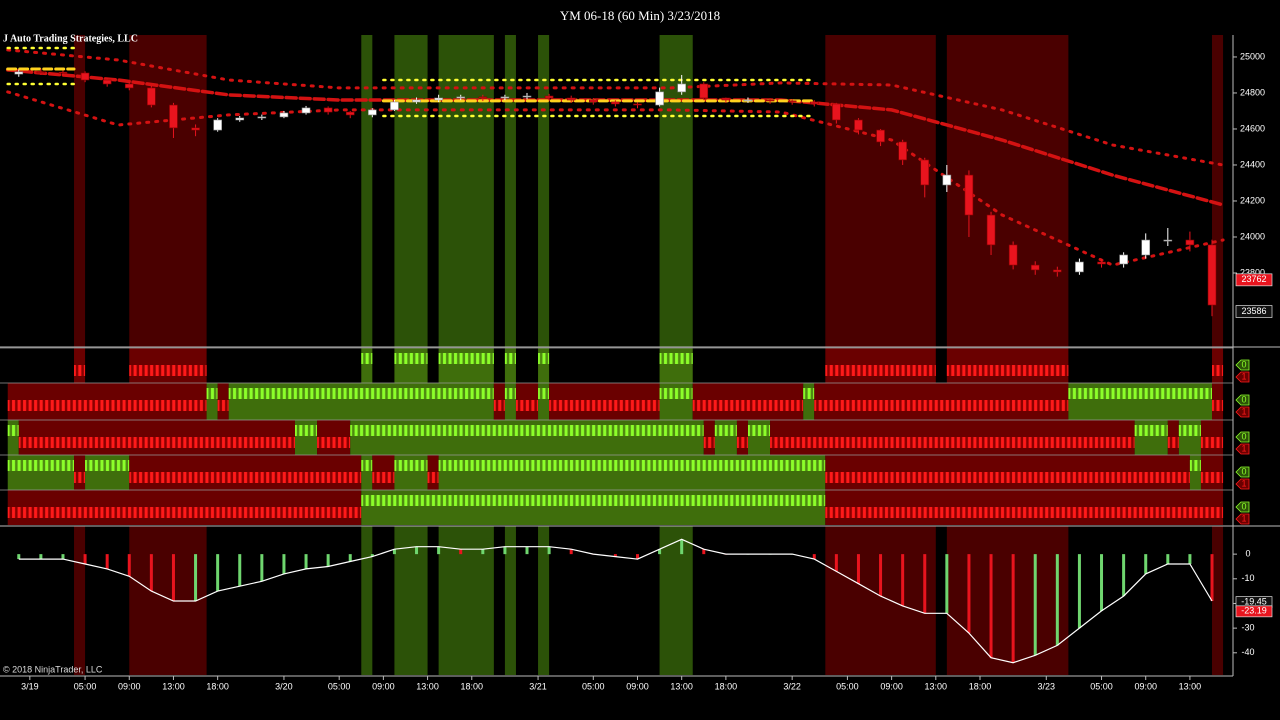 The image size is (1280, 720). What do you see at coordinates (640, 15) in the screenshot?
I see `chart-title: YM 06-18 (60 Min) 3/23/2018` at bounding box center [640, 15].